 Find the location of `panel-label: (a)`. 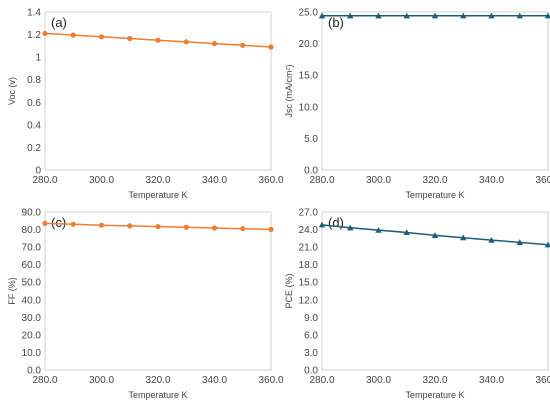

panel-label: (a) is located at coordinates (59, 22).